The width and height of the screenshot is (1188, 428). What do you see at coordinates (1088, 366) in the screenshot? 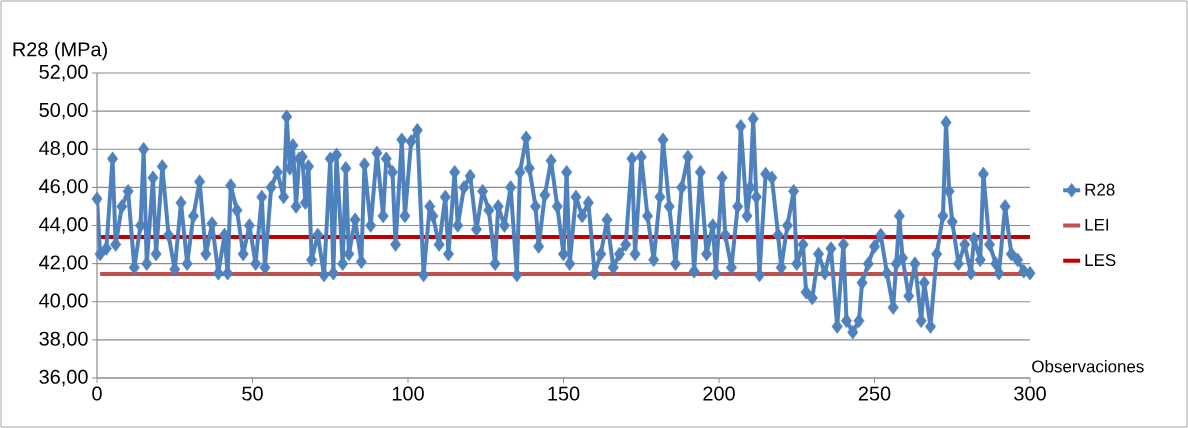
I see `x-axis-title: Observaciones` at bounding box center [1088, 366].